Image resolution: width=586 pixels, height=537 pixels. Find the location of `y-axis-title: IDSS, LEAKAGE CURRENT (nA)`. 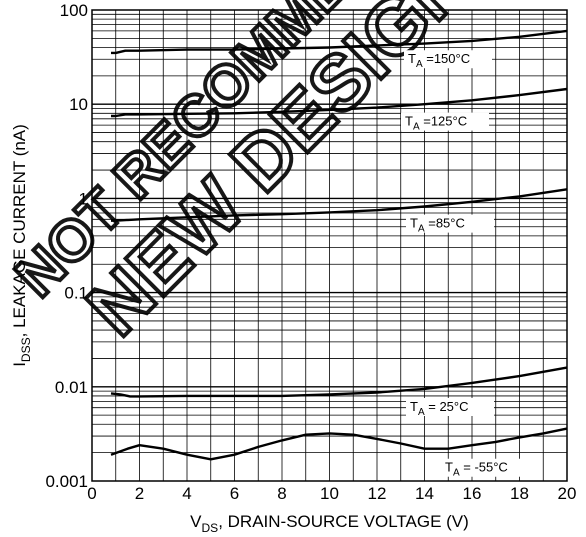

y-axis-title: IDSS, LEAKAGE CURRENT (nA) is located at coordinates (21, 245).